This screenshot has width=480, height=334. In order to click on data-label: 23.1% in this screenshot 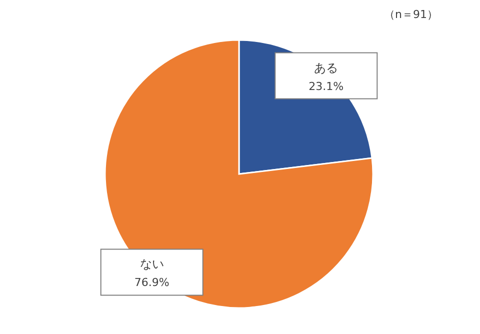, I will do `click(326, 86)`.